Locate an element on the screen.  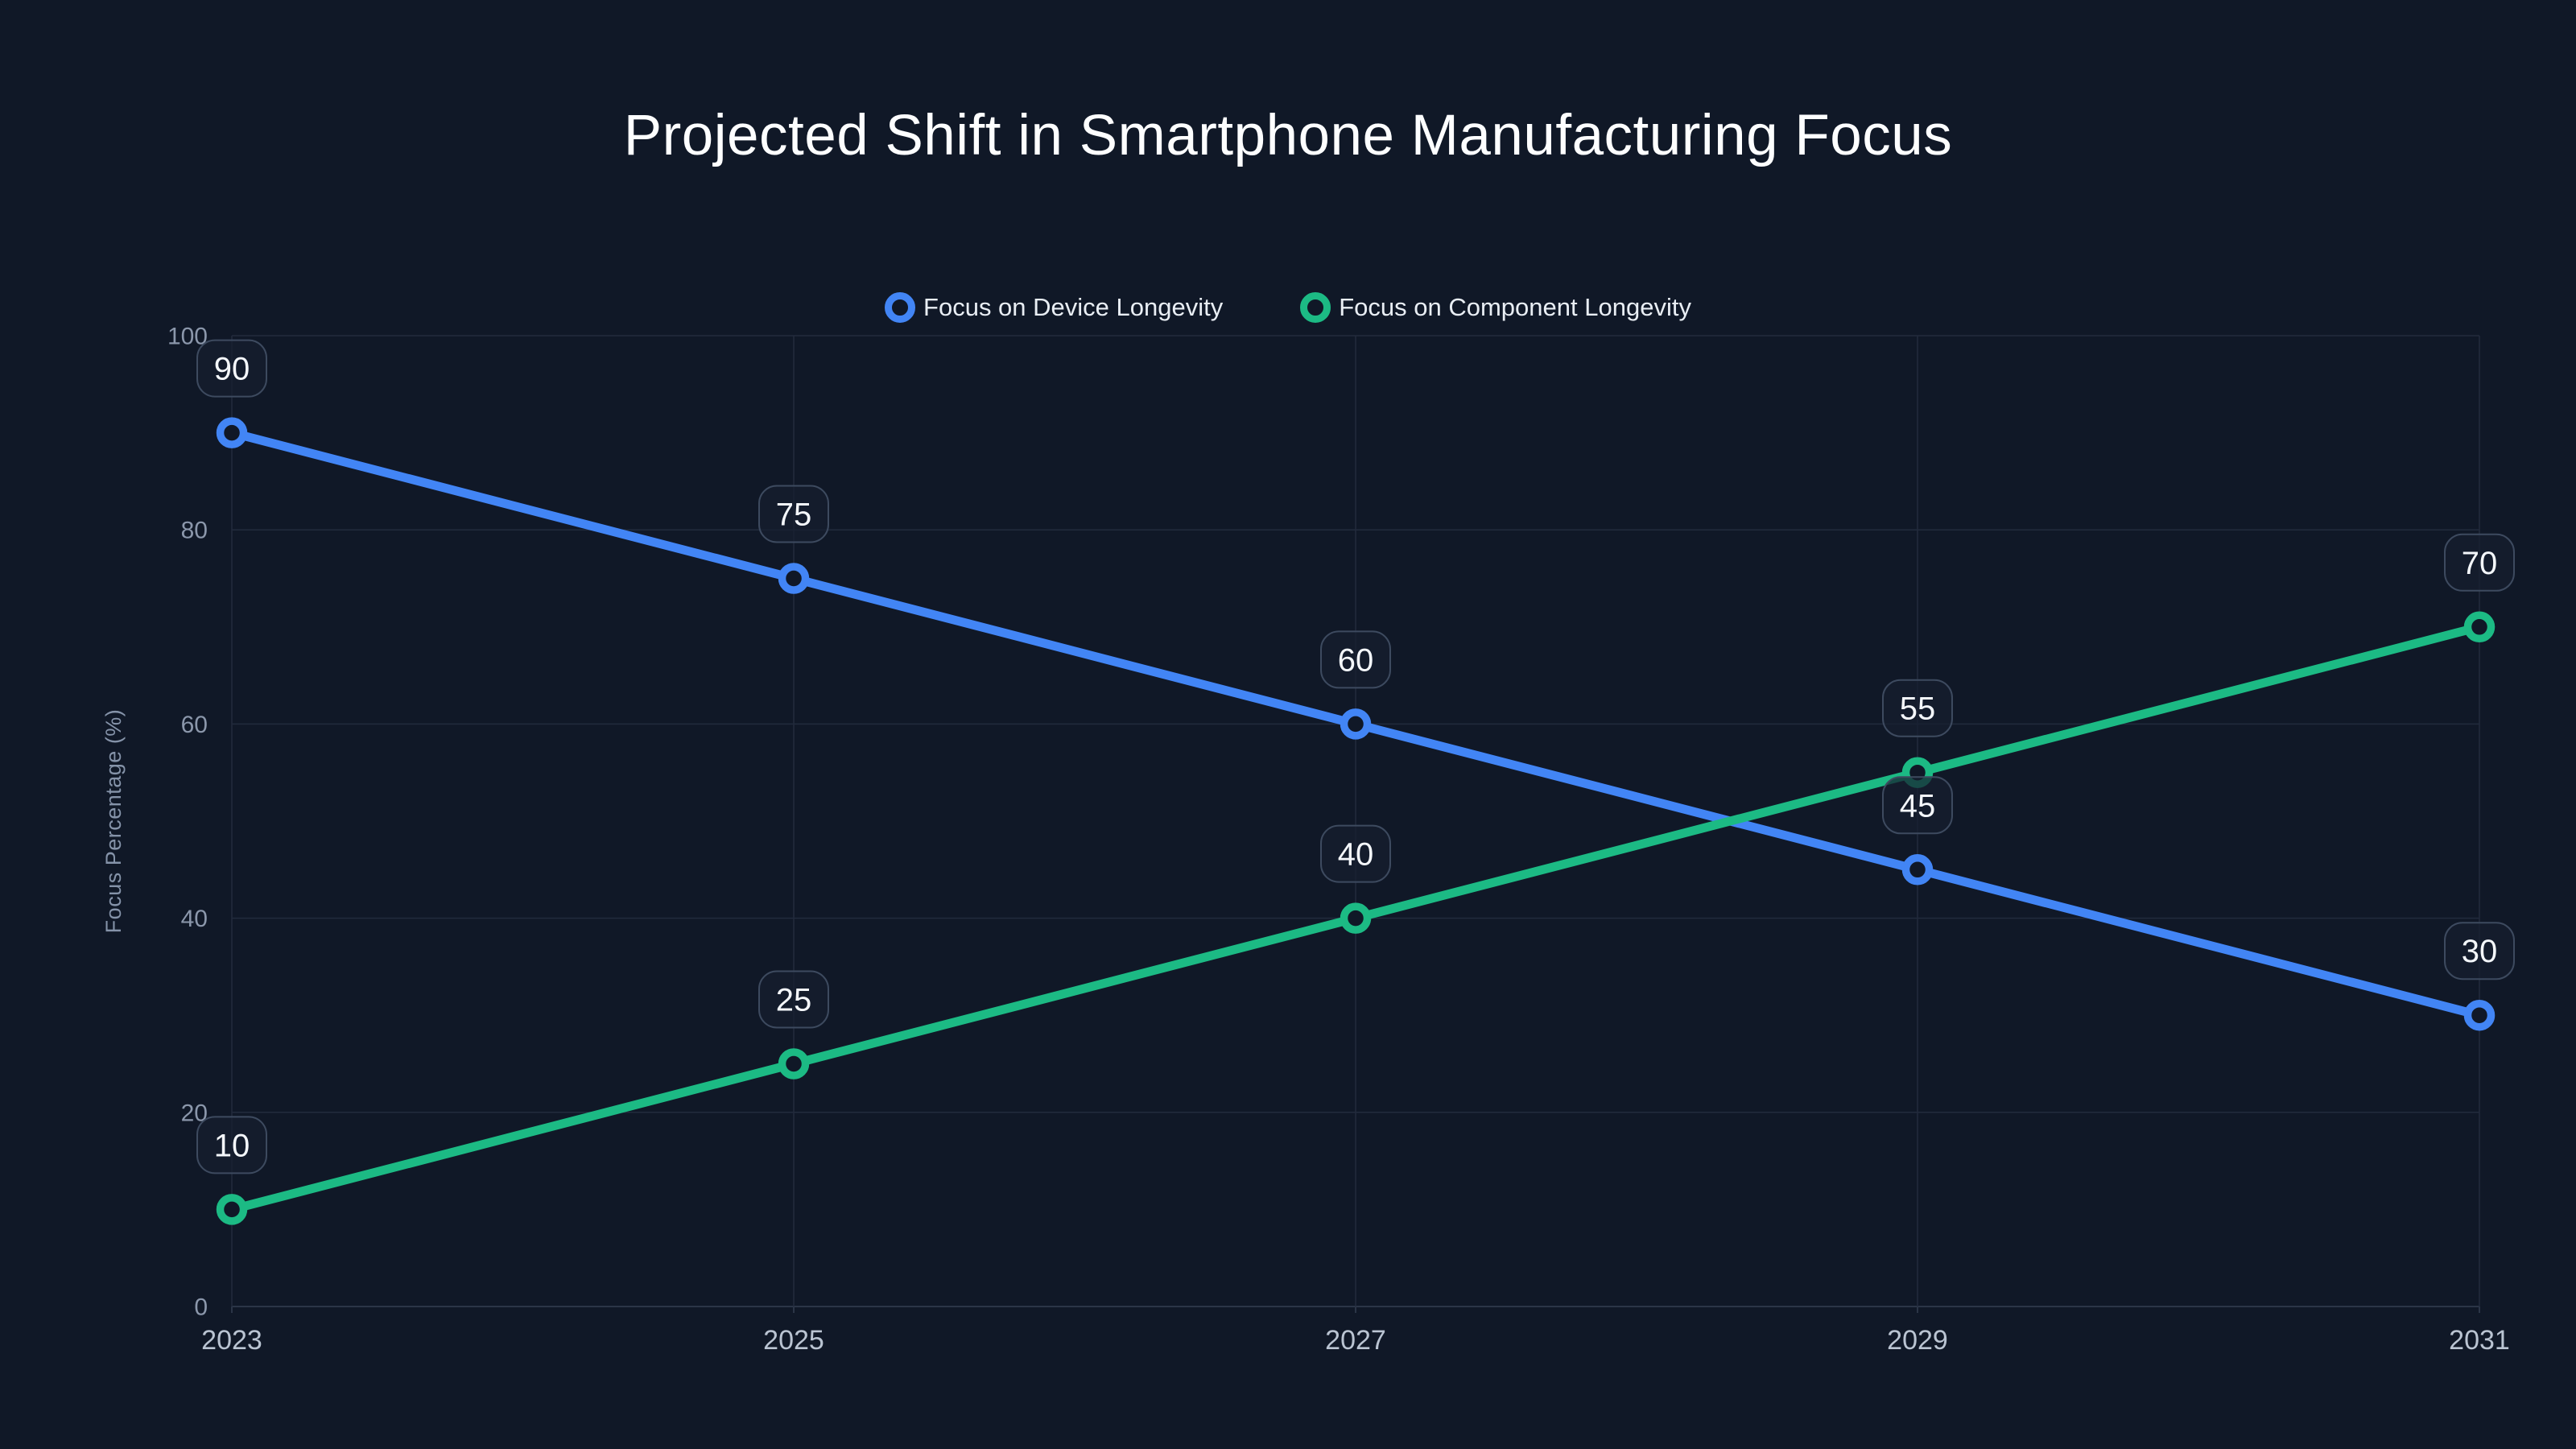
point-label: 70 is located at coordinates (2480, 563).